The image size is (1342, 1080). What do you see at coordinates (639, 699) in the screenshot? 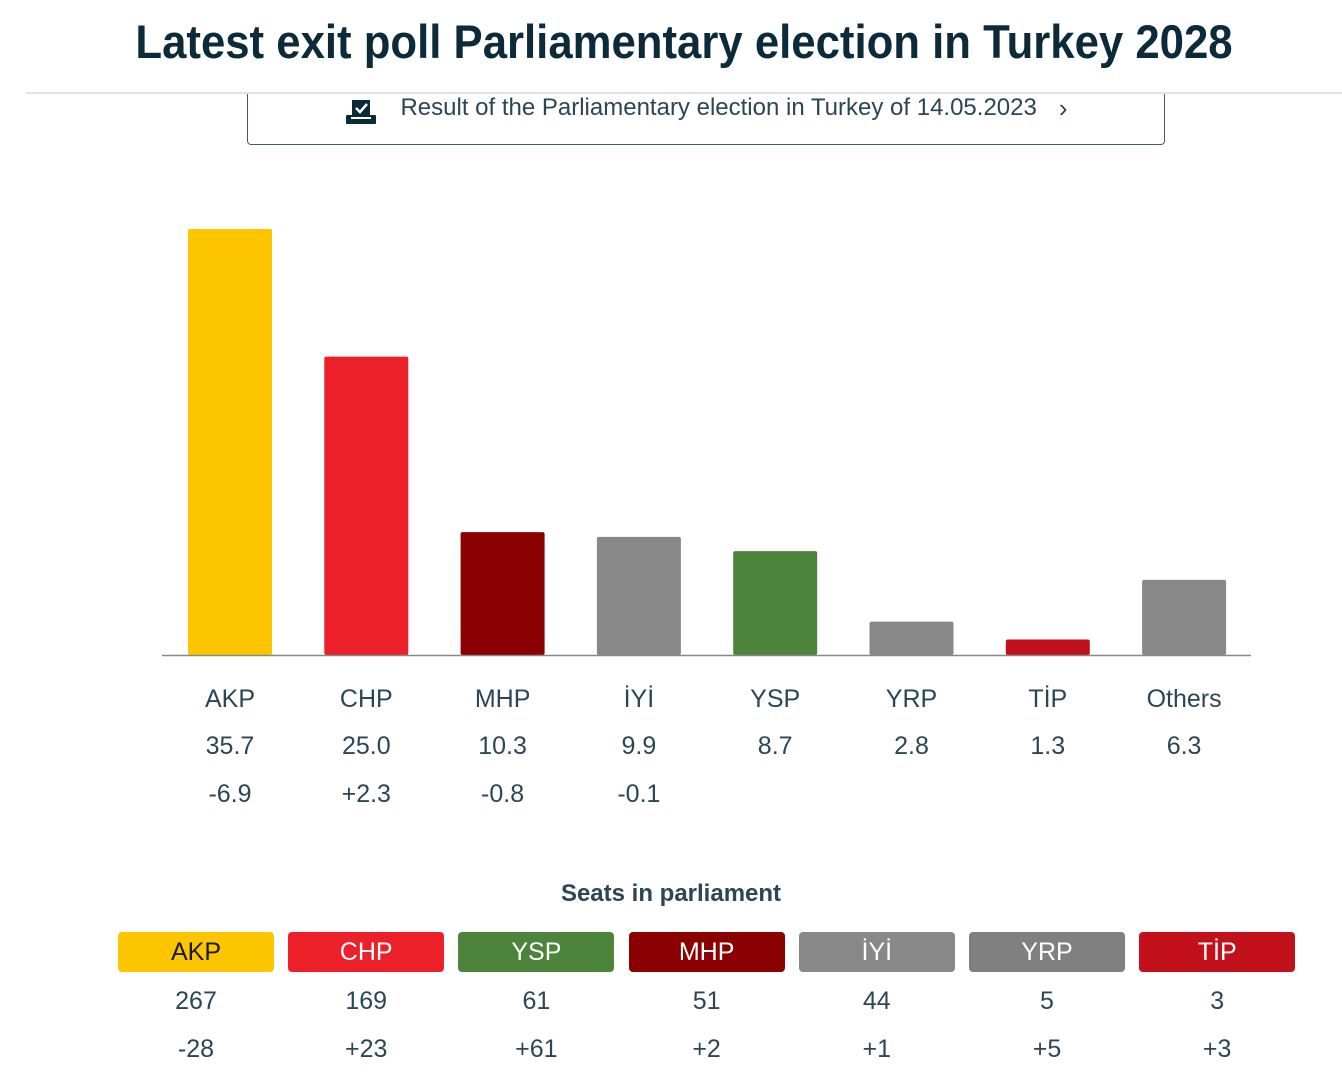
I see `bar-label: İYİ` at bounding box center [639, 699].